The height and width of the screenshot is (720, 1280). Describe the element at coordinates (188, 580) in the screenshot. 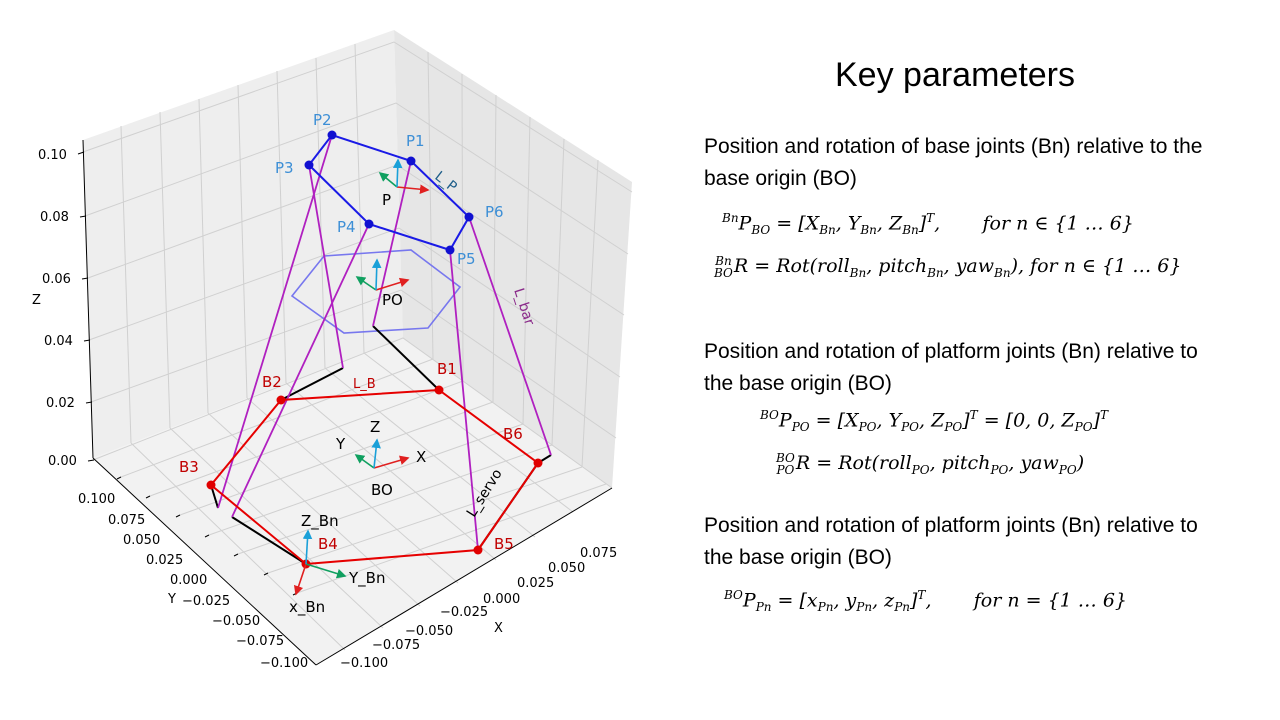

I see `y-tick-label: 0.000` at that location.